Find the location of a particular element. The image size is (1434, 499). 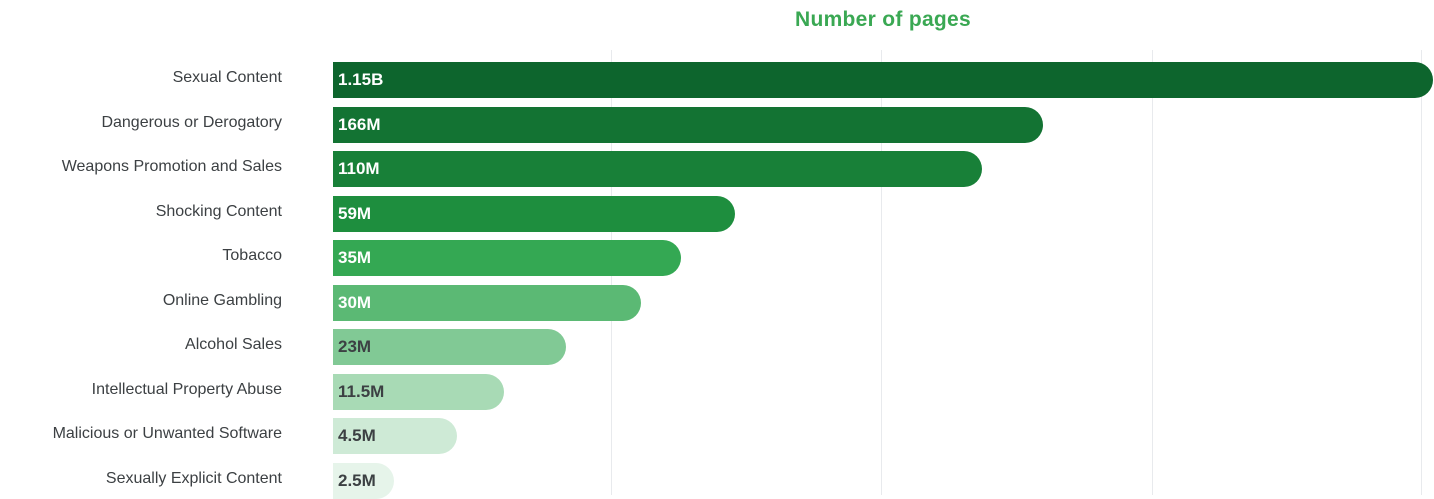

category-label: Sexual Content is located at coordinates (227, 77).